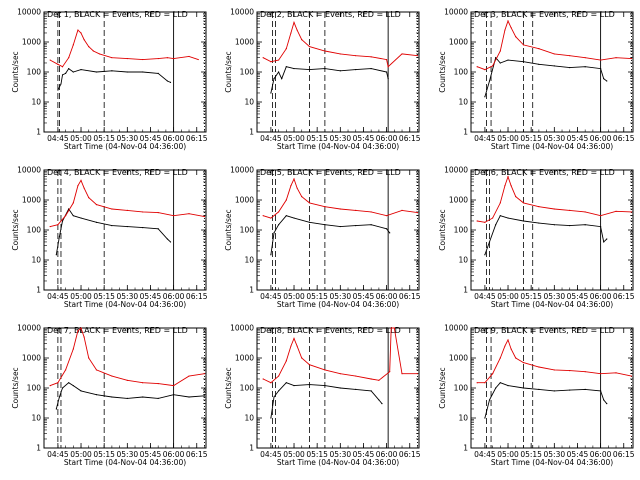  Describe the element at coordinates (117, 330) in the screenshot. I see `panel-title: Det 7, BLACK = Events, RED = LLD` at that location.